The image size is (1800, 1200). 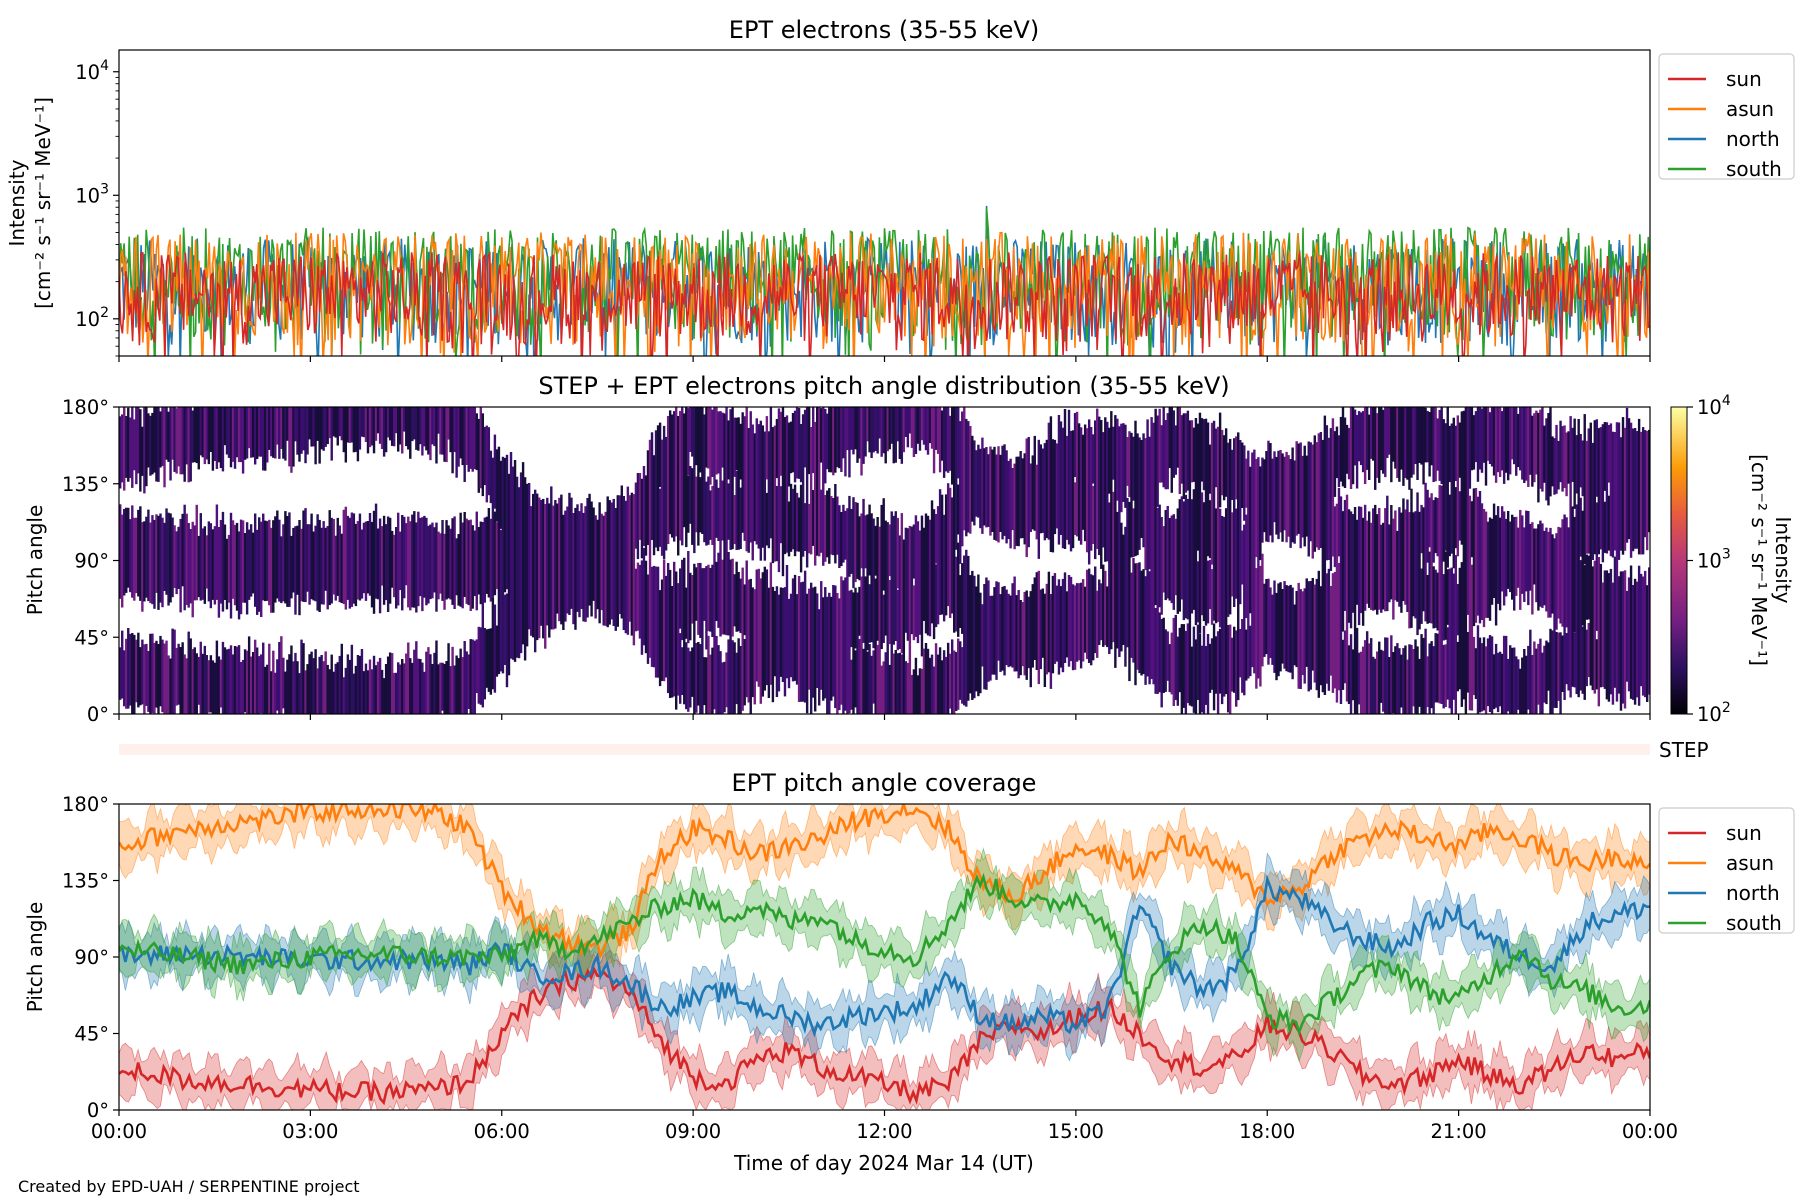 What do you see at coordinates (85, 484) in the screenshot?
I see `y-tick-label: 135°` at bounding box center [85, 484].